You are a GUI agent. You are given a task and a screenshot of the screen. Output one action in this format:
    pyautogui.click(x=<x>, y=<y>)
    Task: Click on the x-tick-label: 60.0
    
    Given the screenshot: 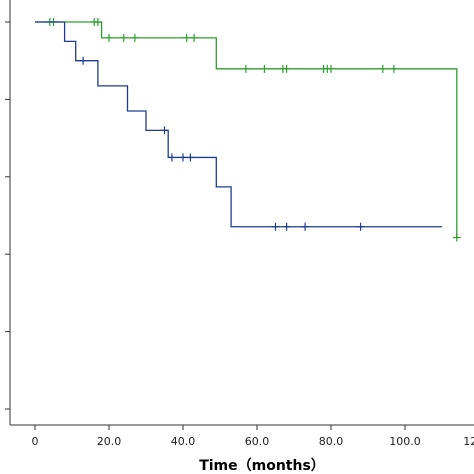 What is the action you would take?
    pyautogui.click(x=257, y=441)
    